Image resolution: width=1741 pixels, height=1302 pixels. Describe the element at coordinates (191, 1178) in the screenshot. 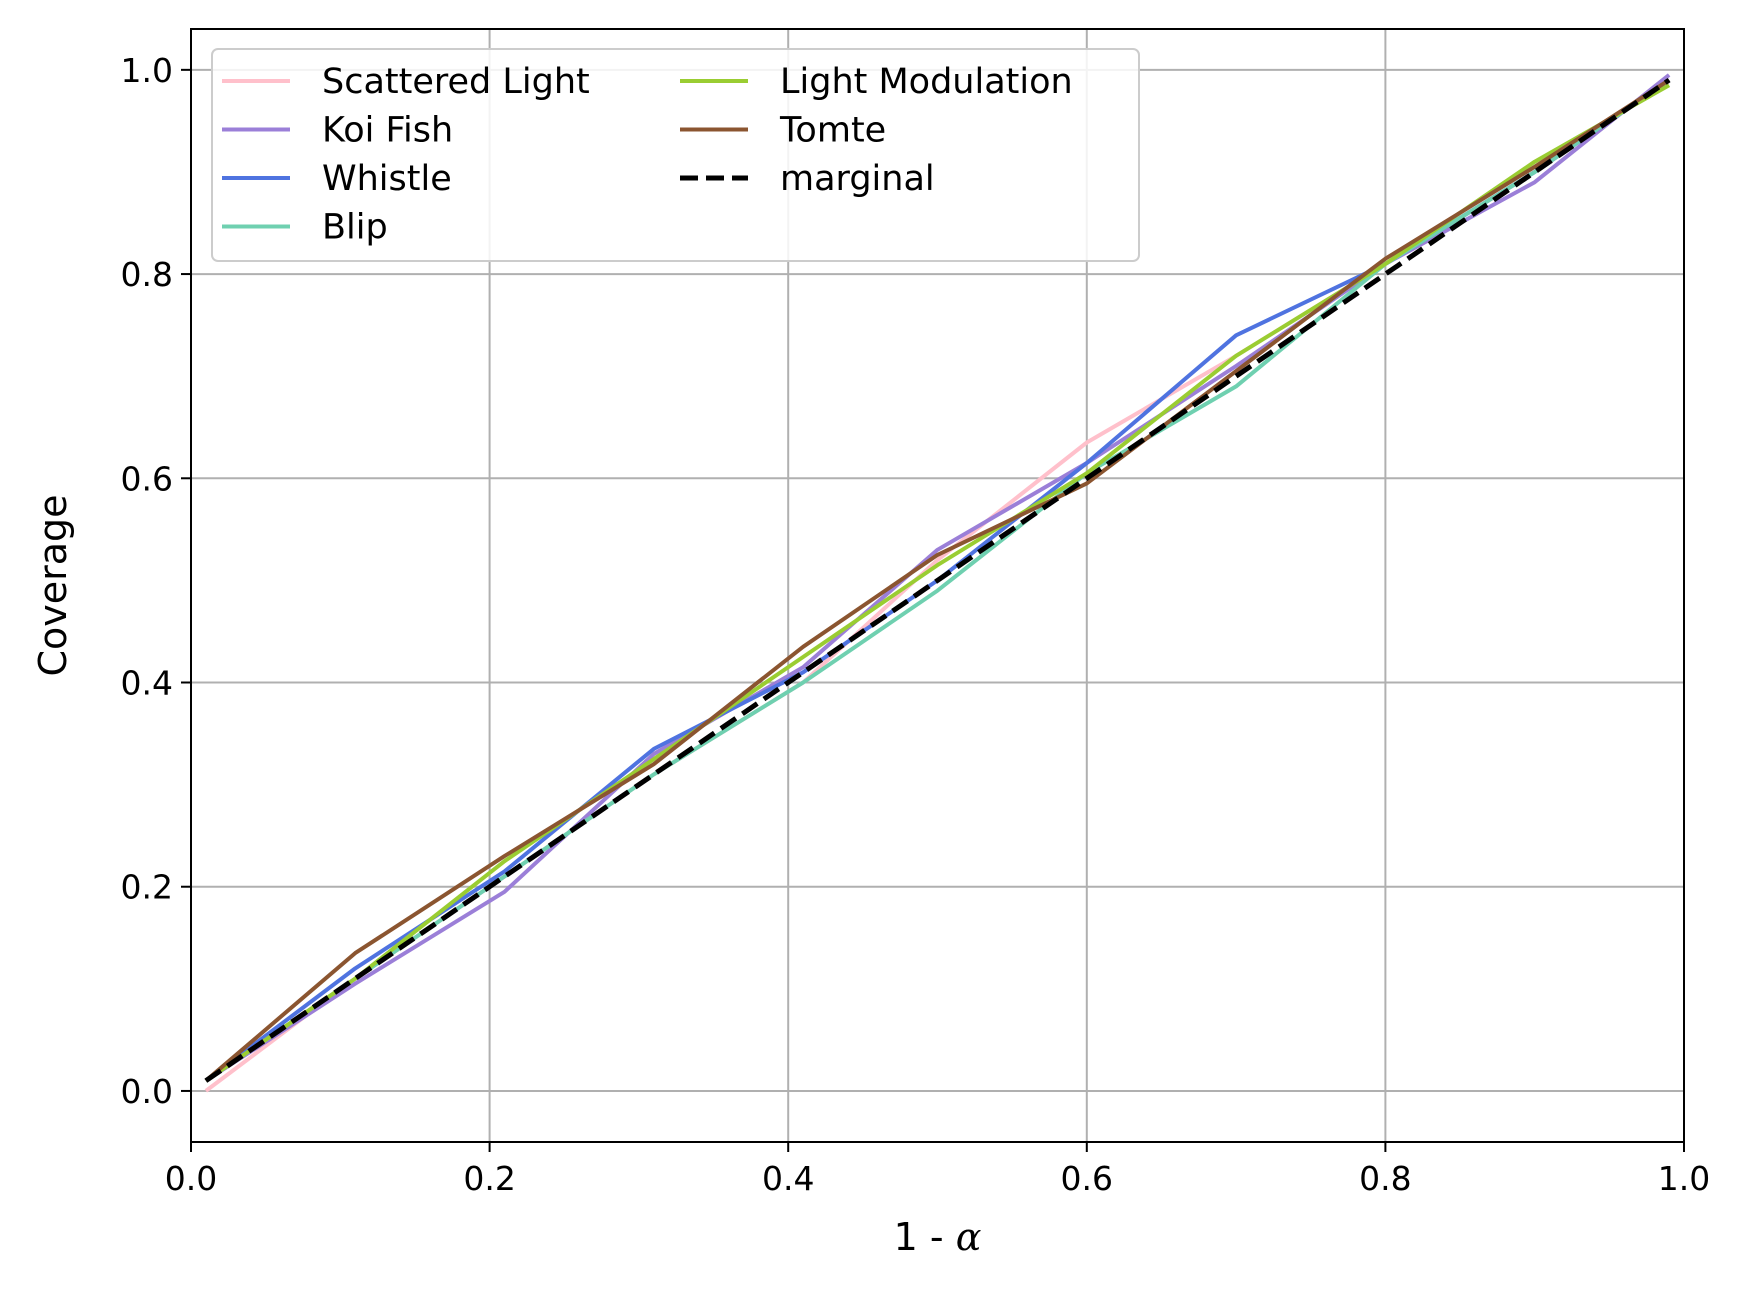

I see `x-tick-label: 0.0` at that location.